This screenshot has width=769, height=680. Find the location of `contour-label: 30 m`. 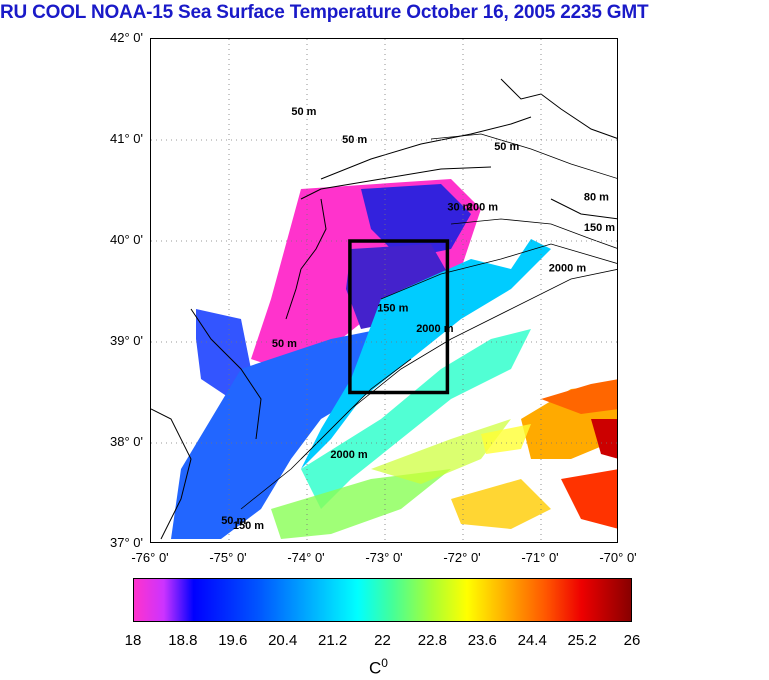

contour-label: 30 m is located at coordinates (459, 208).